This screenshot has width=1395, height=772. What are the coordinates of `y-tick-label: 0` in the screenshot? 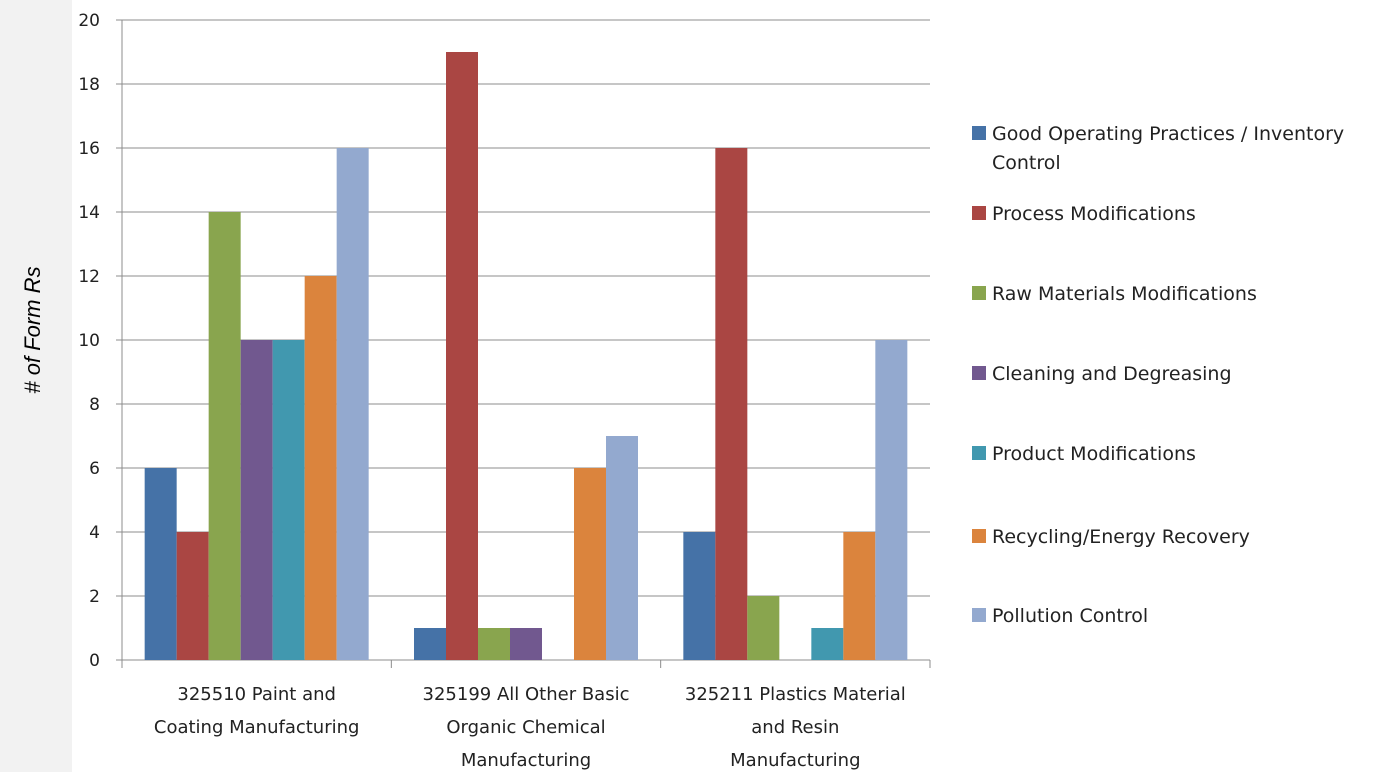 It's located at (94, 661).